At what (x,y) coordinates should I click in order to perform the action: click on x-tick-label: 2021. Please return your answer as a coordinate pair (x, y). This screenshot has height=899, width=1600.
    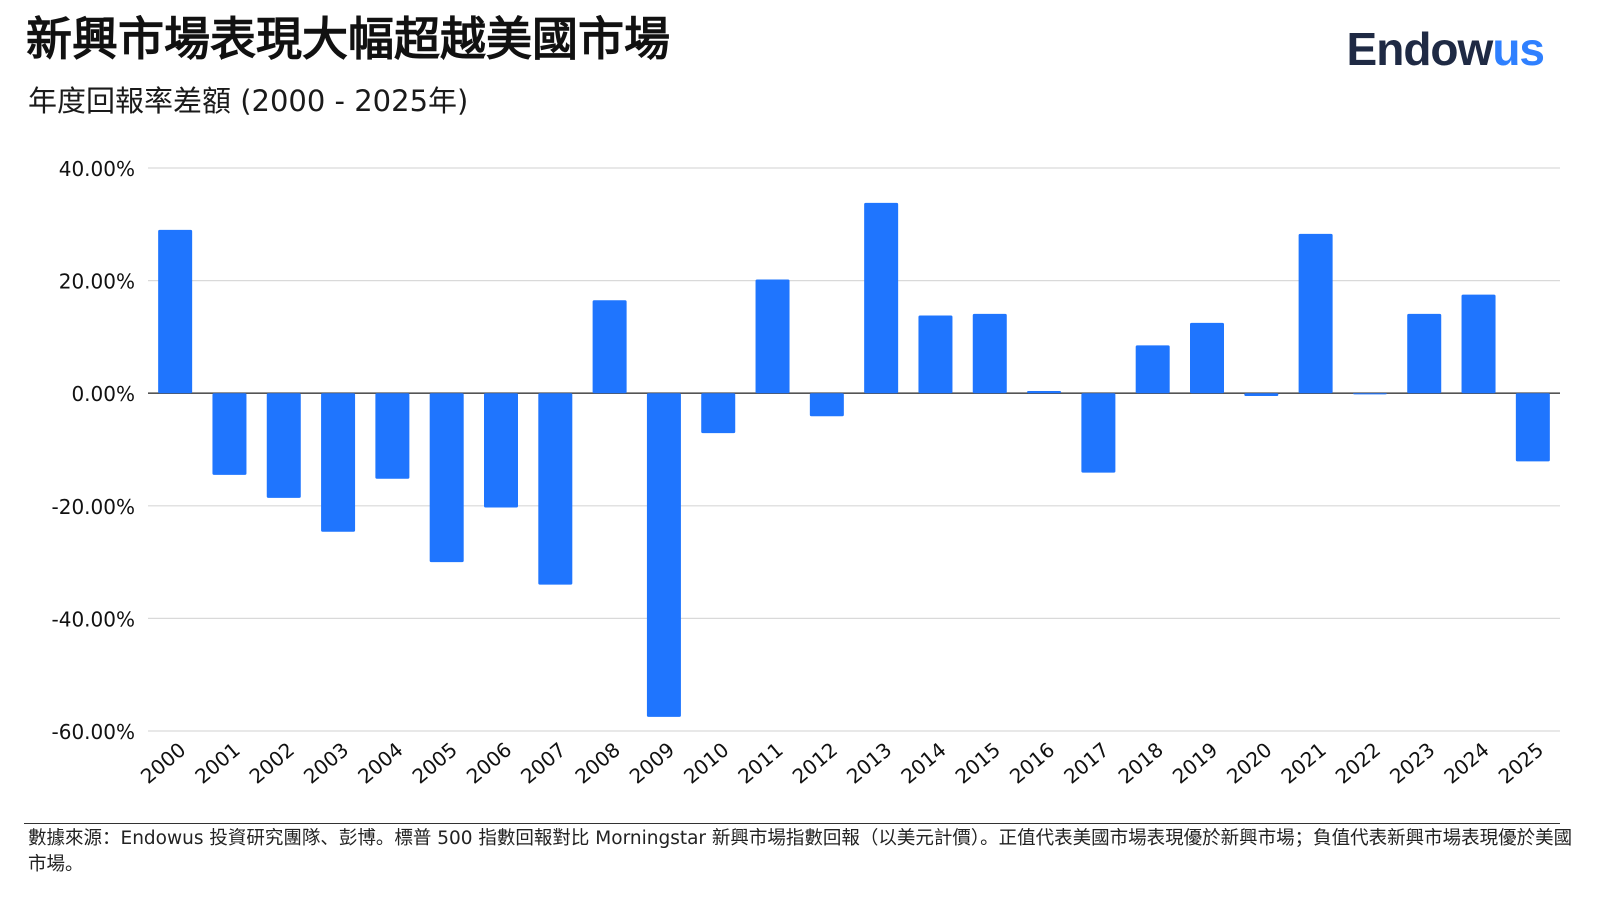
    Looking at the image, I should click on (1303, 762).